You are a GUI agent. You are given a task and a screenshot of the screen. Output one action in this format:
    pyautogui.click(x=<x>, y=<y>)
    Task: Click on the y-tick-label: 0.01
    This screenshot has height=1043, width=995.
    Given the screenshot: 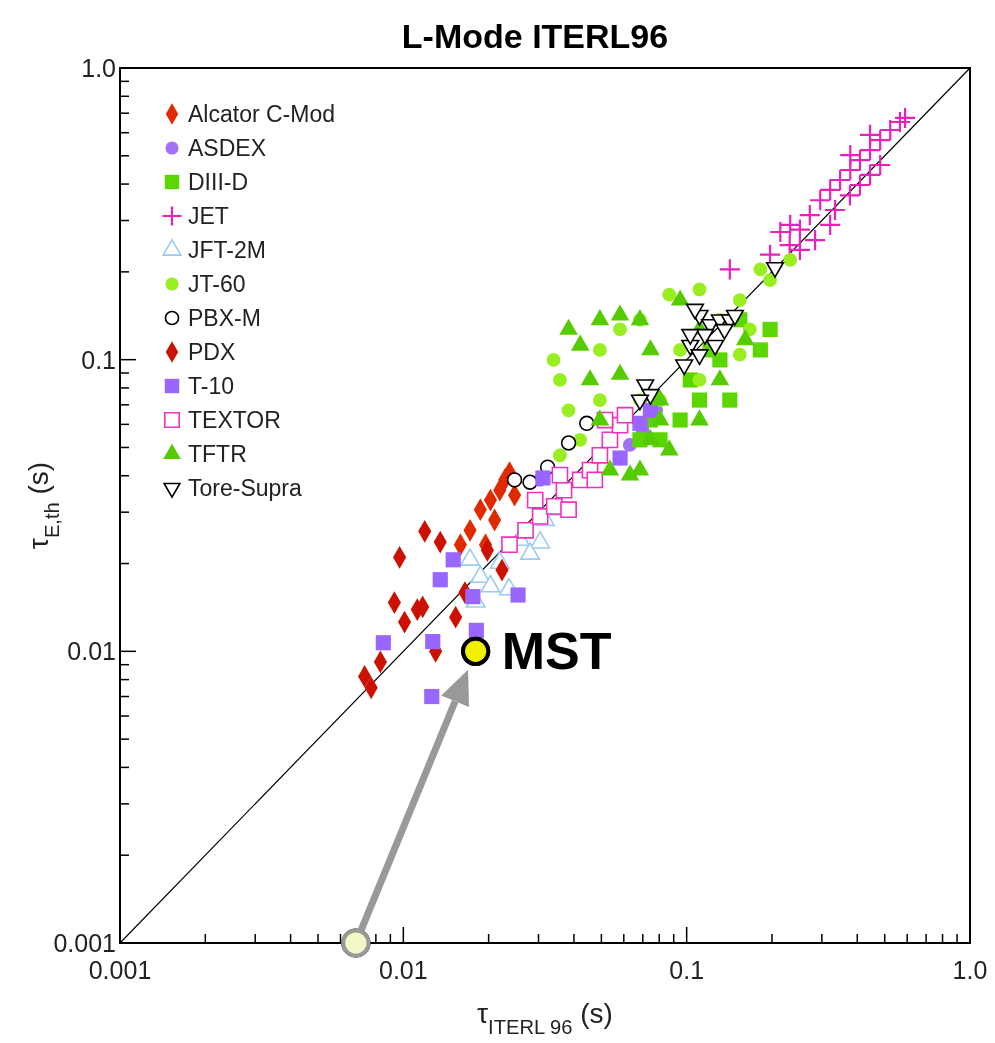 What is the action you would take?
    pyautogui.click(x=91, y=651)
    